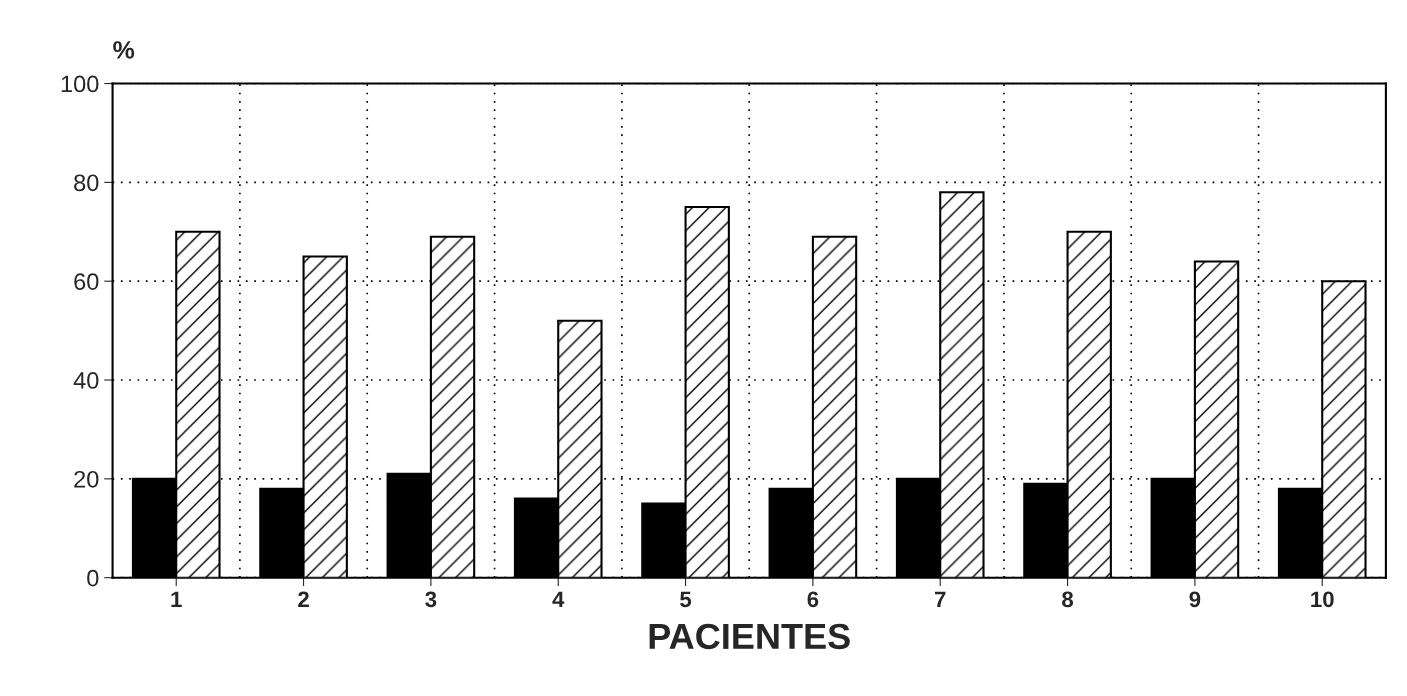  I want to click on x-tick-label: 6, so click(813, 599).